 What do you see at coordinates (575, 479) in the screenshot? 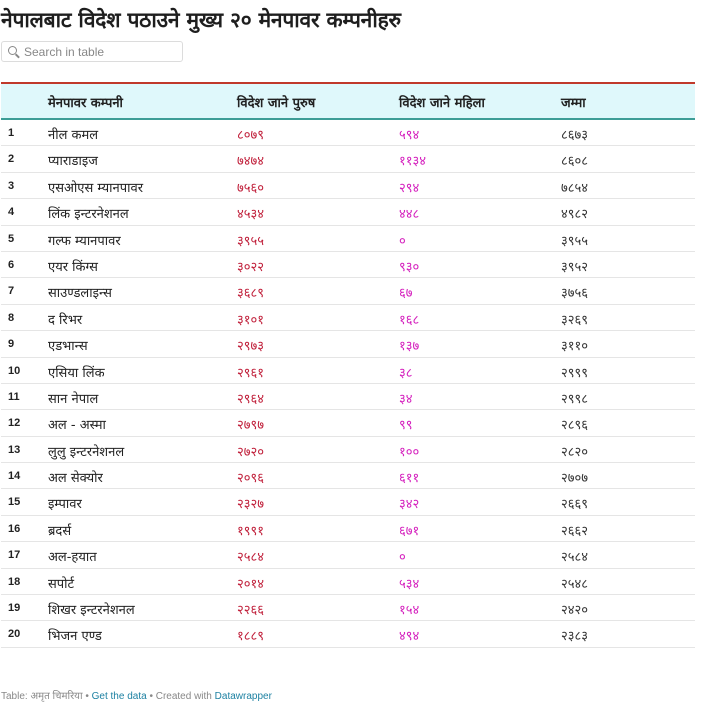
I see `total-cell: २७०७` at bounding box center [575, 479].